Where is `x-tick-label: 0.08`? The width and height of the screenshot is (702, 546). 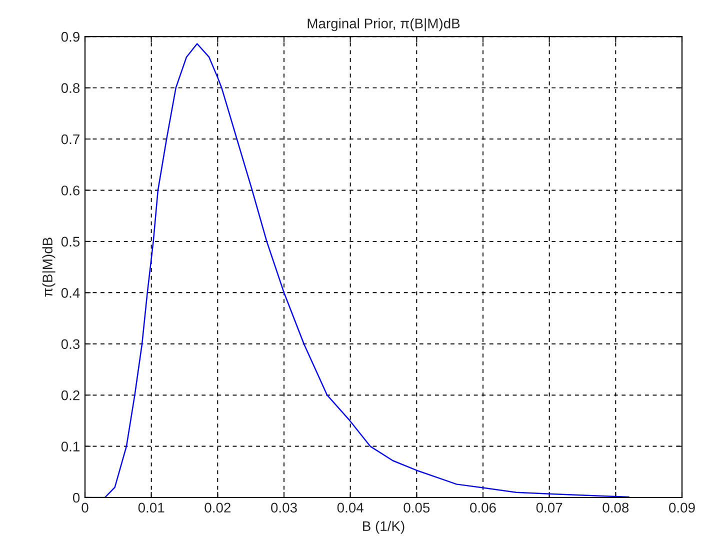
x-tick-label: 0.08 is located at coordinates (615, 507).